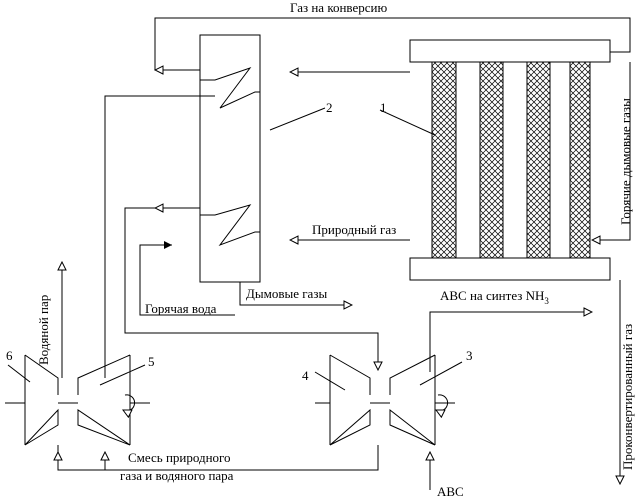  I want to click on label: Природный газ, so click(354, 229).